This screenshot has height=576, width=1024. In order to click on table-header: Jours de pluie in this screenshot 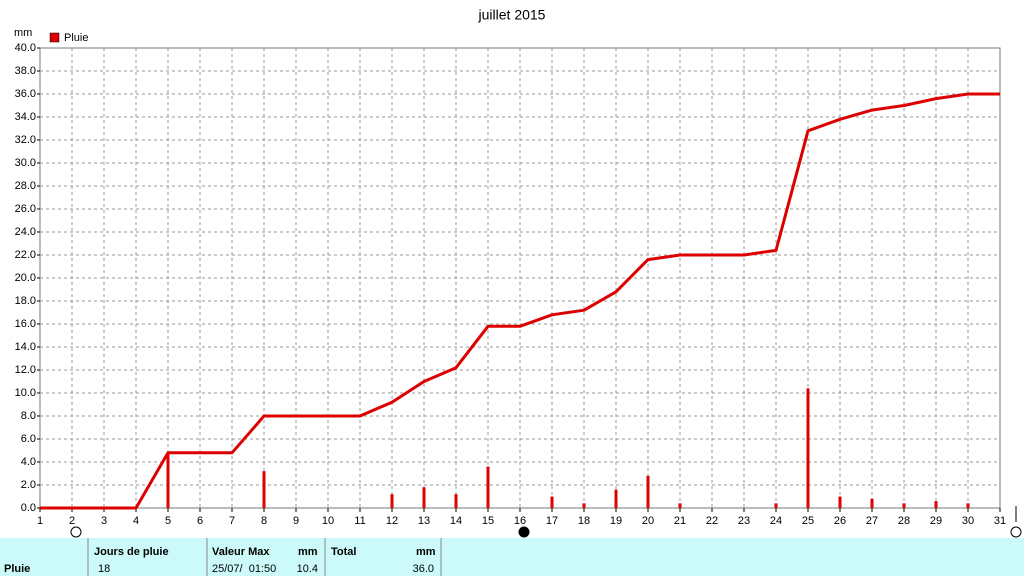, I will do `click(131, 552)`.